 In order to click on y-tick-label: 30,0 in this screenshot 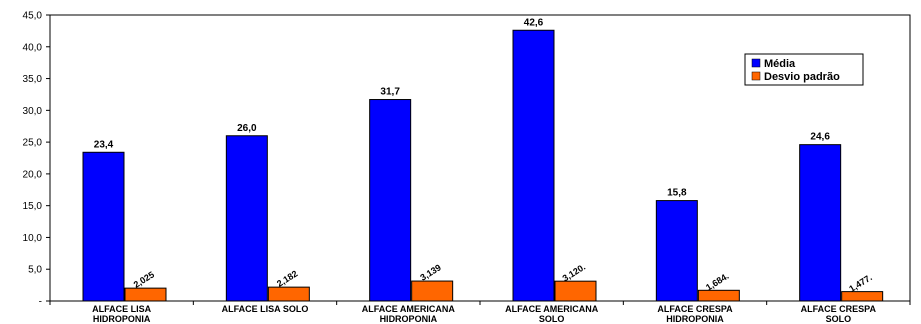, I will do `click(33, 111)`.